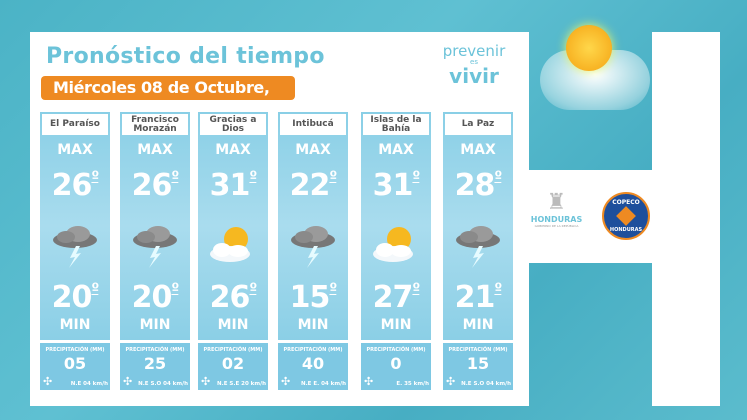  Describe the element at coordinates (241, 384) in the screenshot. I see `wind-value: N.E S.E 20 km/h` at that location.